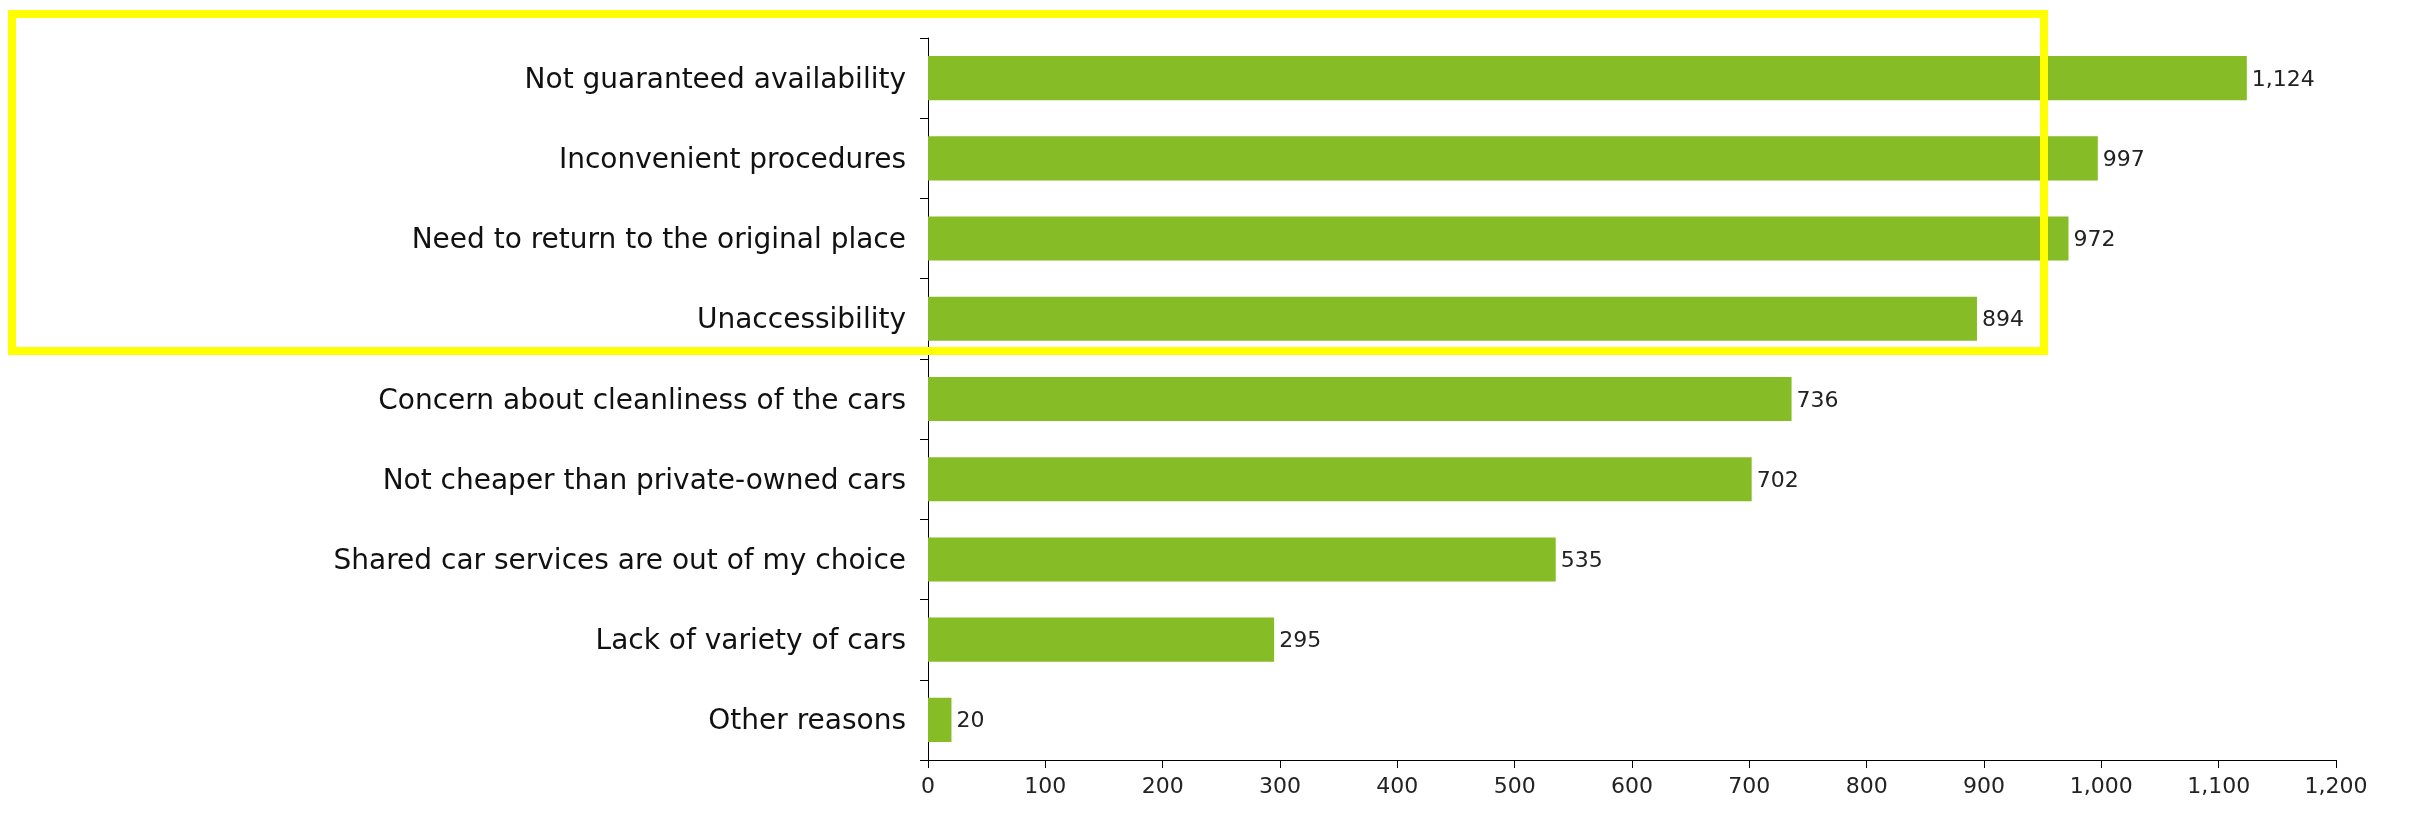 This screenshot has height=828, width=2412. I want to click on y-tick-label: Shared car services are out of my choice, so click(619, 559).